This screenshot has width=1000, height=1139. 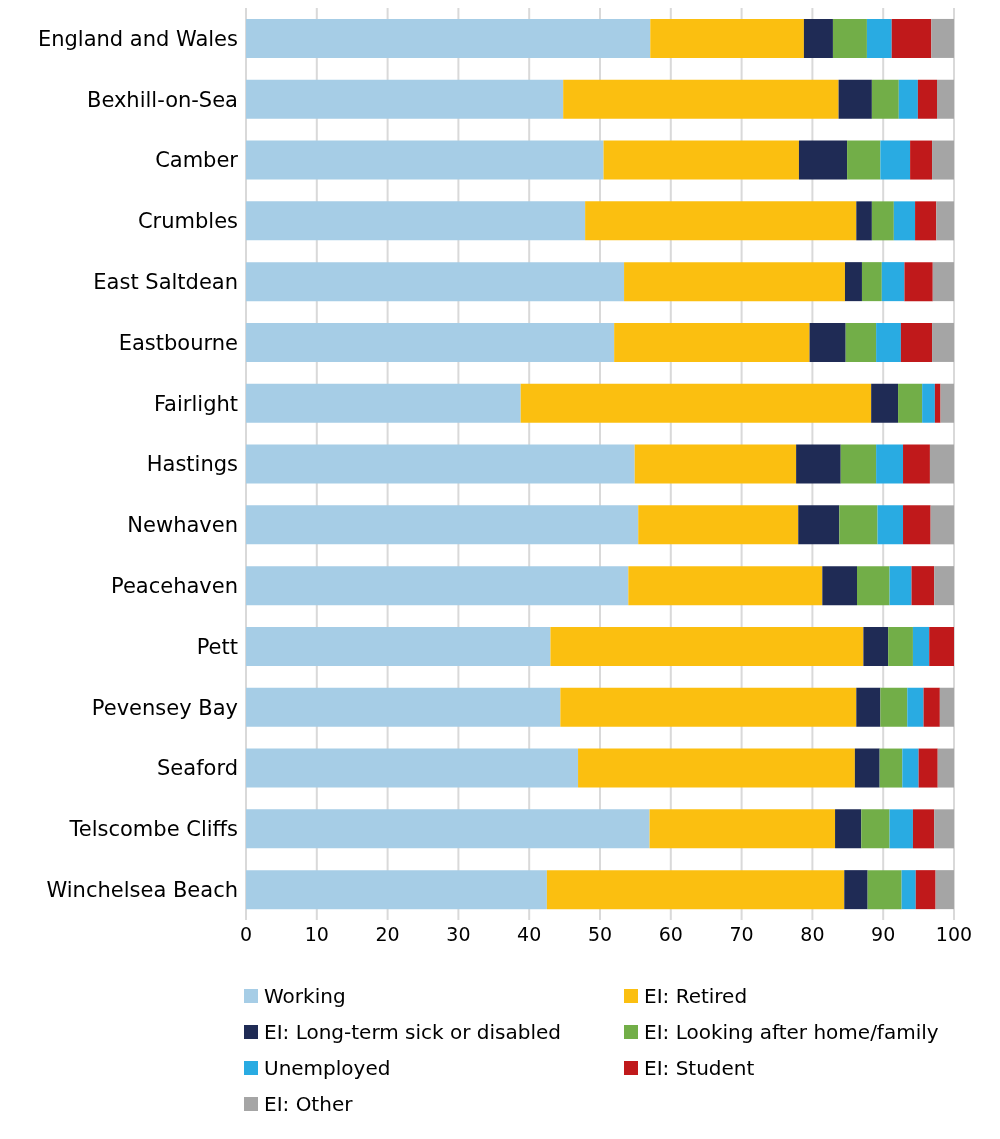 What do you see at coordinates (316, 934) in the screenshot?
I see `x-tick-label: 10` at bounding box center [316, 934].